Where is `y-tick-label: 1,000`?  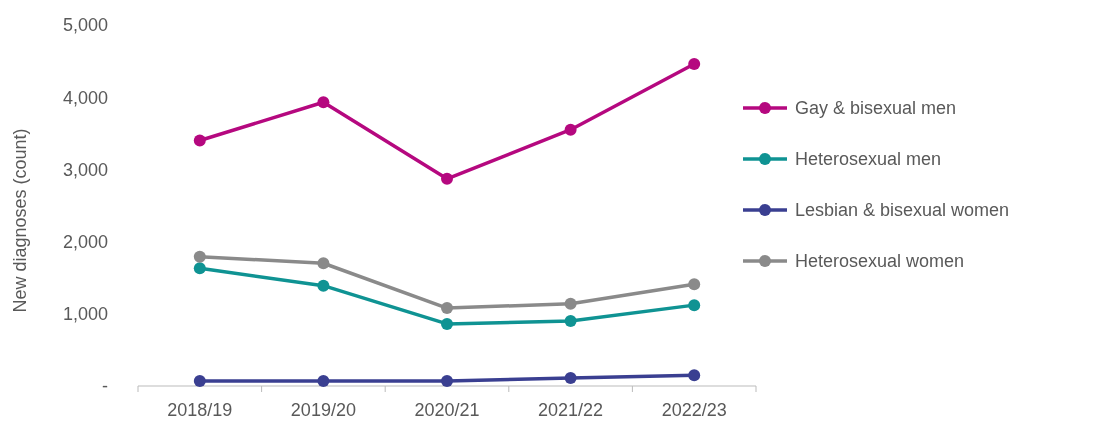 y-tick-label: 1,000 is located at coordinates (85, 314).